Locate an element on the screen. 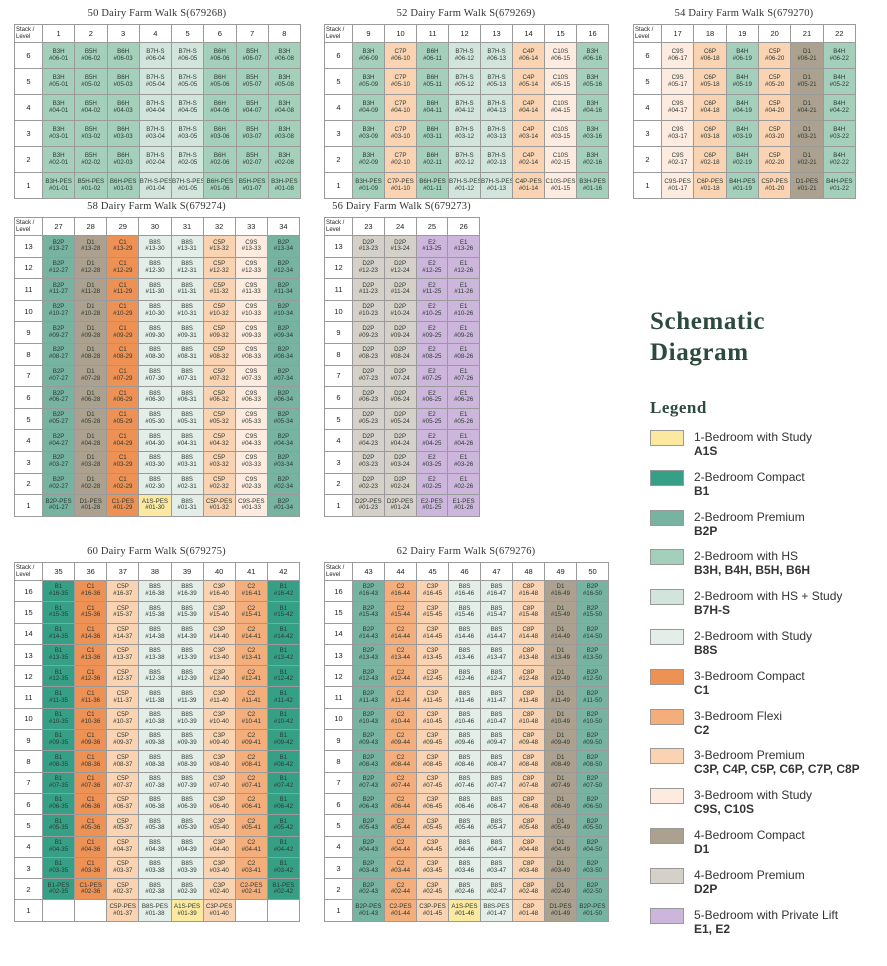  unit-cell: B2P #04-43 is located at coordinates (368, 846).